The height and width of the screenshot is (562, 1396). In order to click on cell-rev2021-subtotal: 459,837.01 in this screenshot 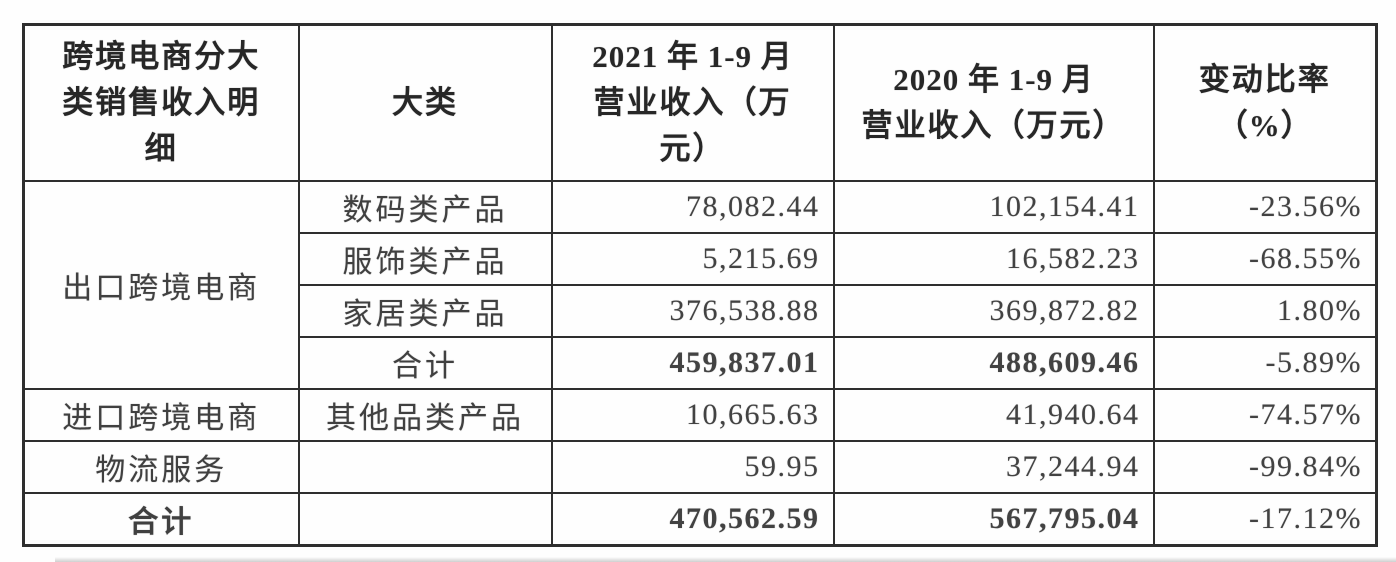, I will do `click(692, 363)`.